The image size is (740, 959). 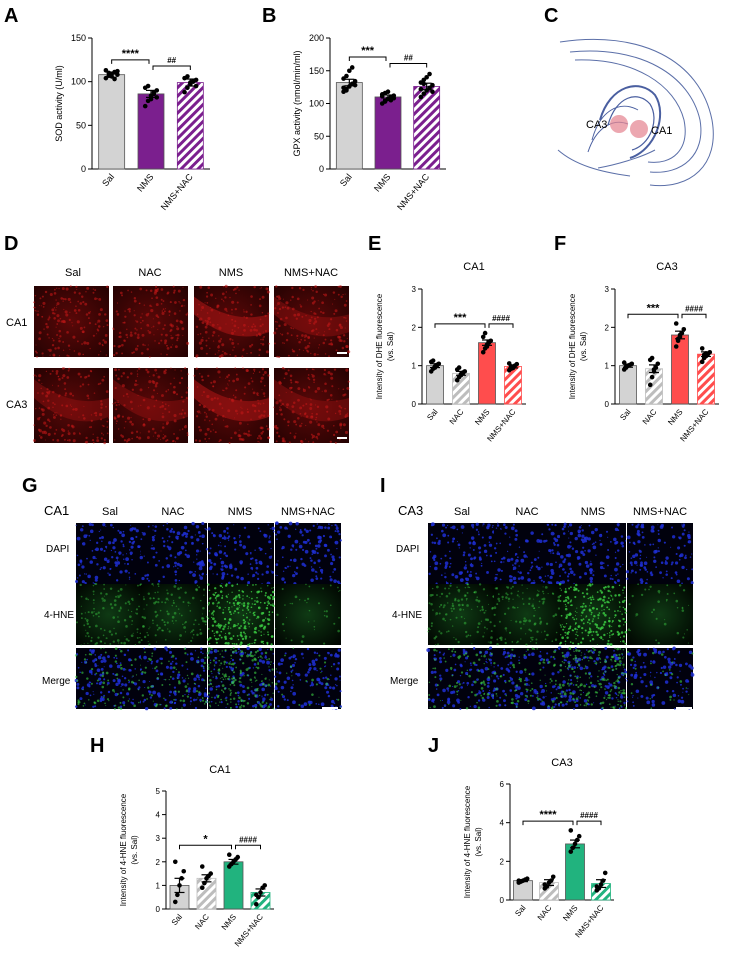 I want to click on hne-ca1-micrograph-grid: CA1 Sal NAC NMS NMS+NAC DAPI 4-HNE Merge, so click(x=192, y=607).